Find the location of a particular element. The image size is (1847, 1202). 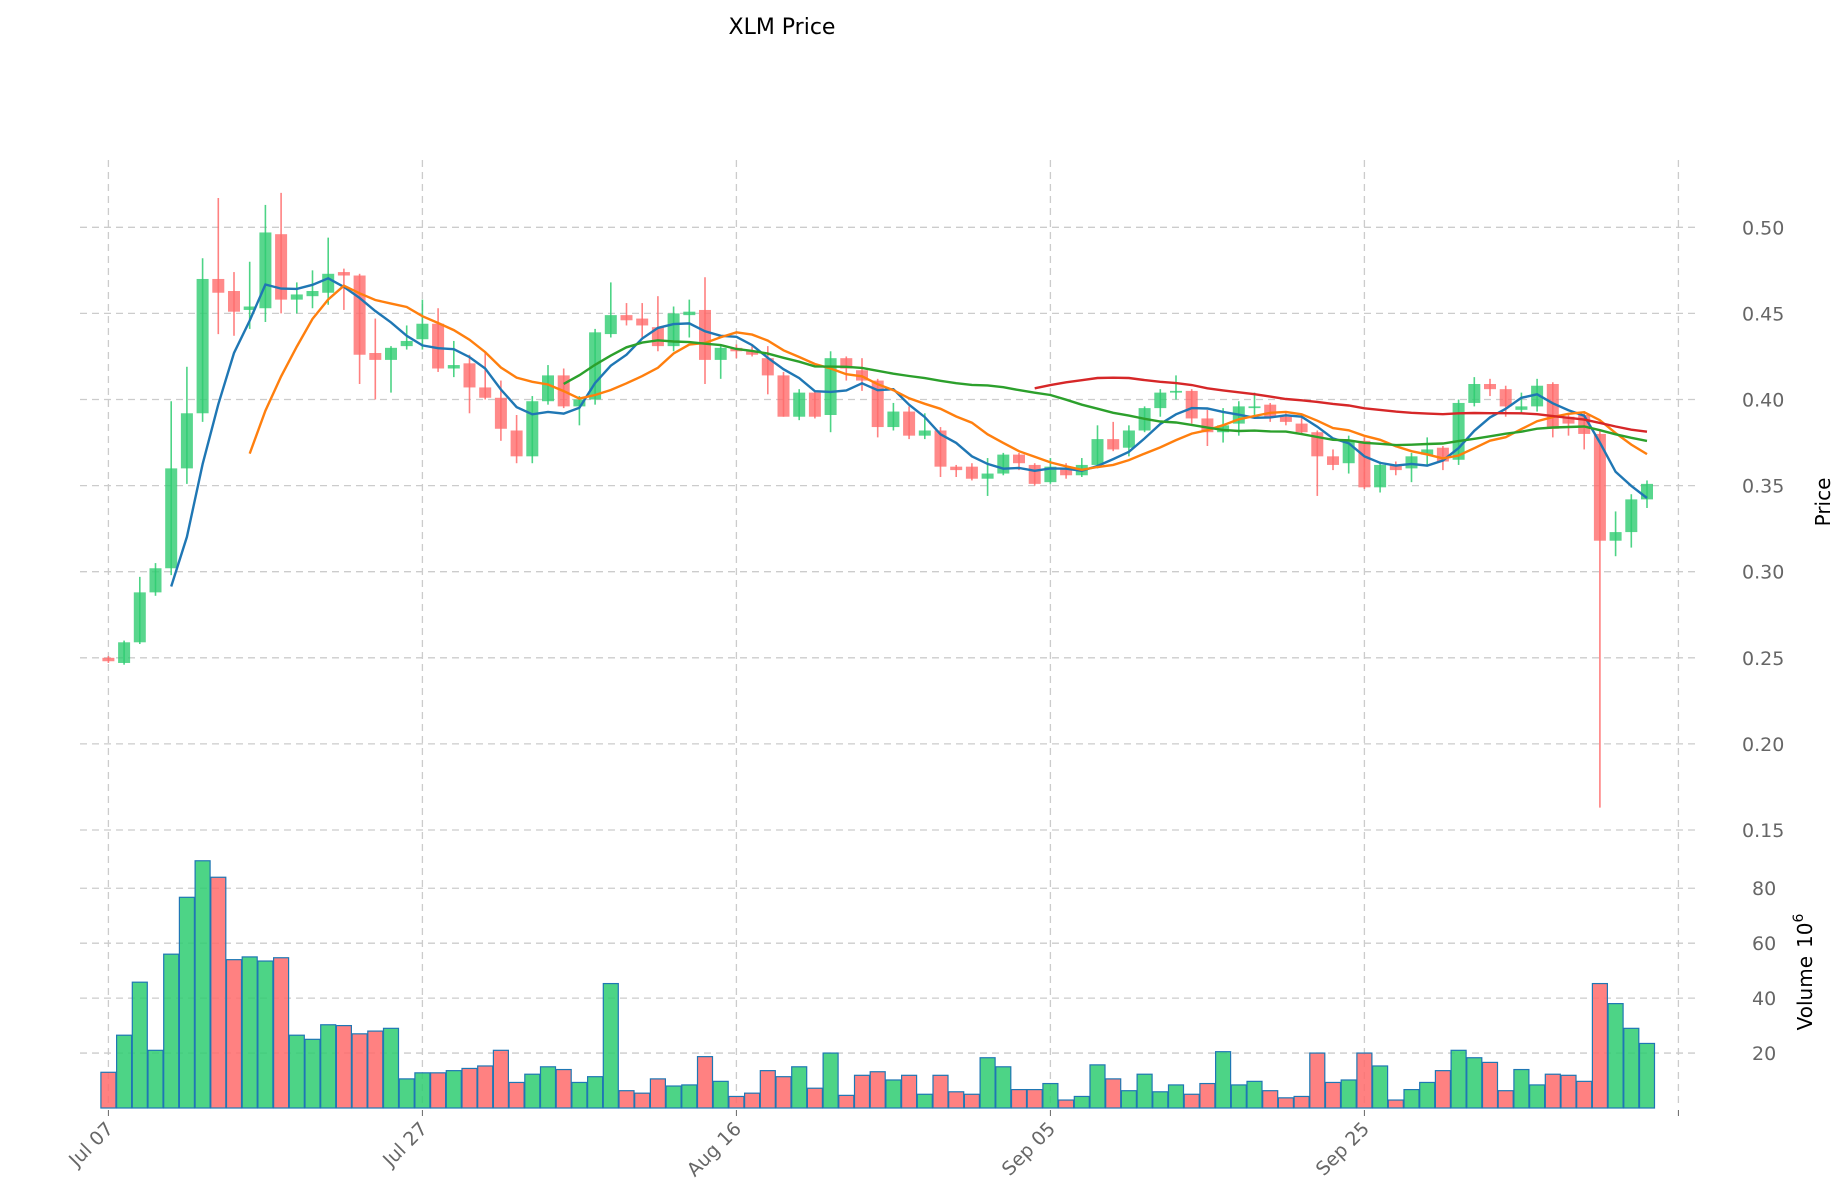

price-tick-label: 0.20 is located at coordinates (1763, 745).